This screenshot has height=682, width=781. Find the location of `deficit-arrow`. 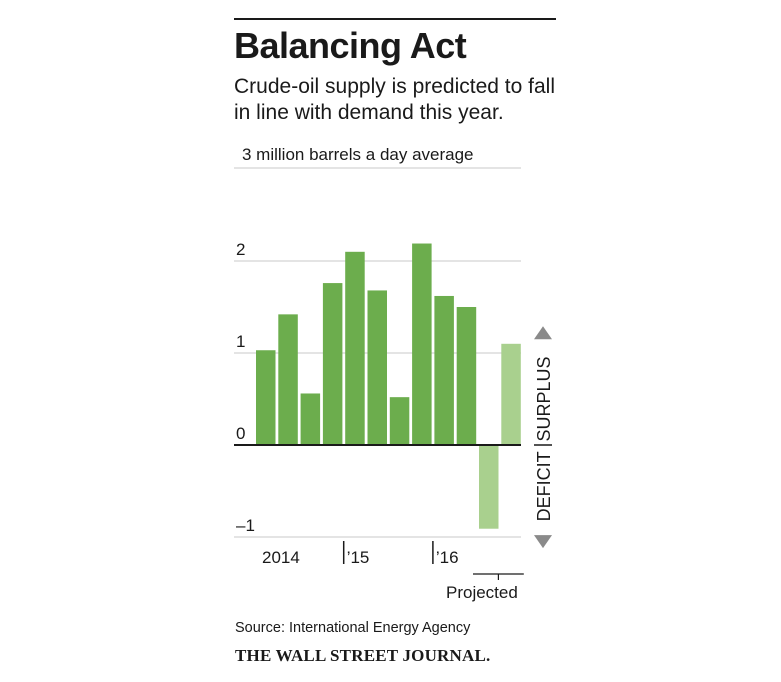

deficit-arrow is located at coordinates (543, 542).